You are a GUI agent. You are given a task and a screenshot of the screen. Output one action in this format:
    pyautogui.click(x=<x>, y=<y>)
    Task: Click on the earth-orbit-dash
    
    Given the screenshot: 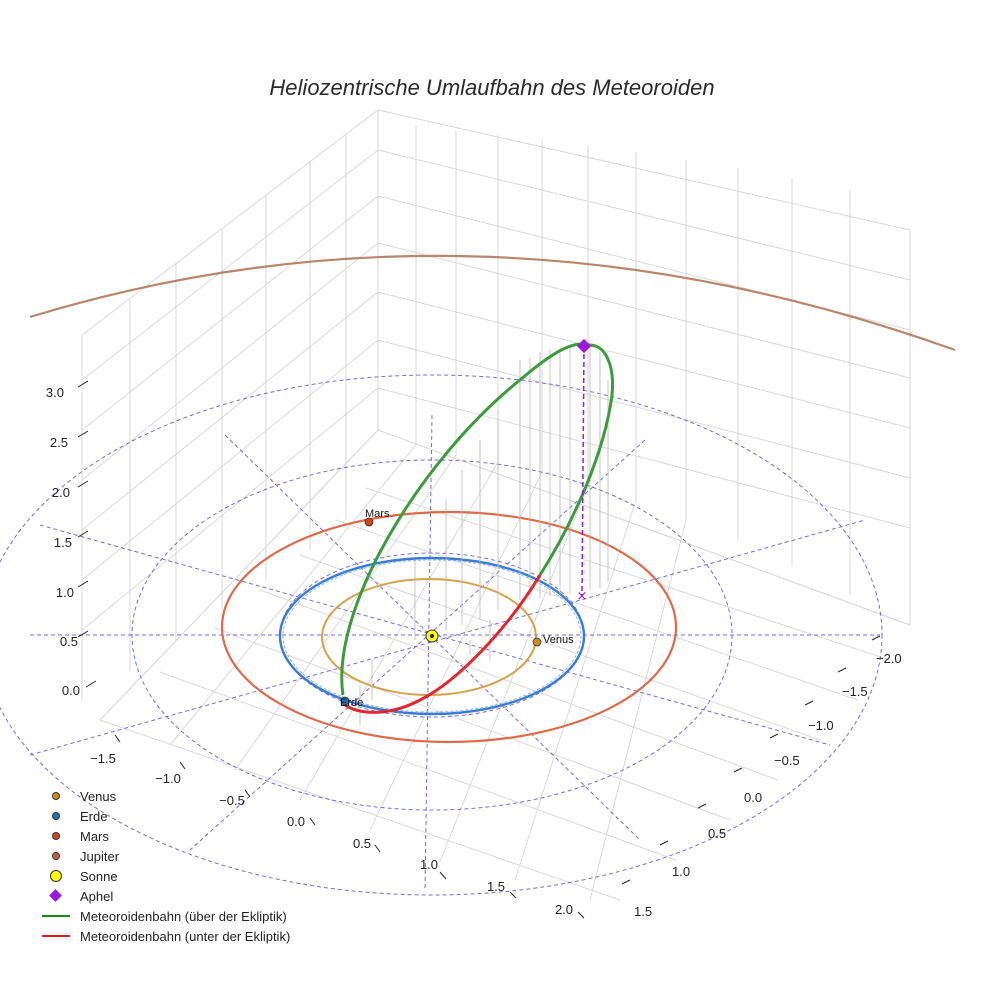 What is the action you would take?
    pyautogui.click(x=432, y=636)
    